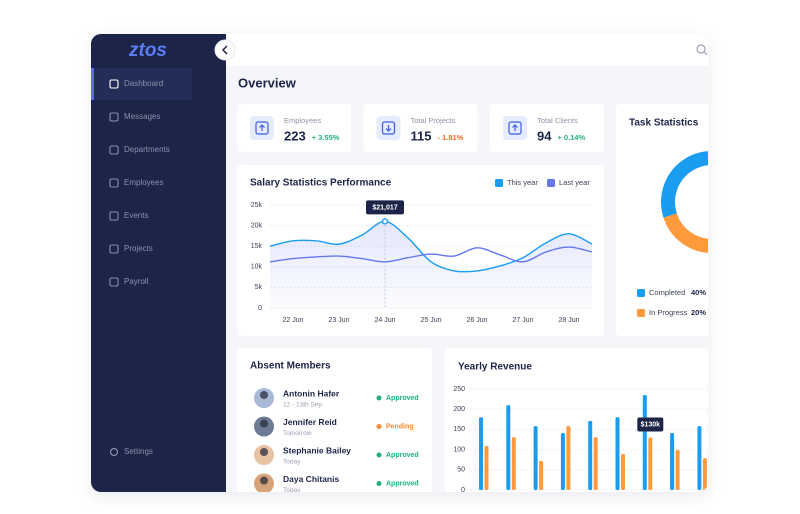 This screenshot has height=514, width=800. I want to click on y-tick-label: 150, so click(459, 429).